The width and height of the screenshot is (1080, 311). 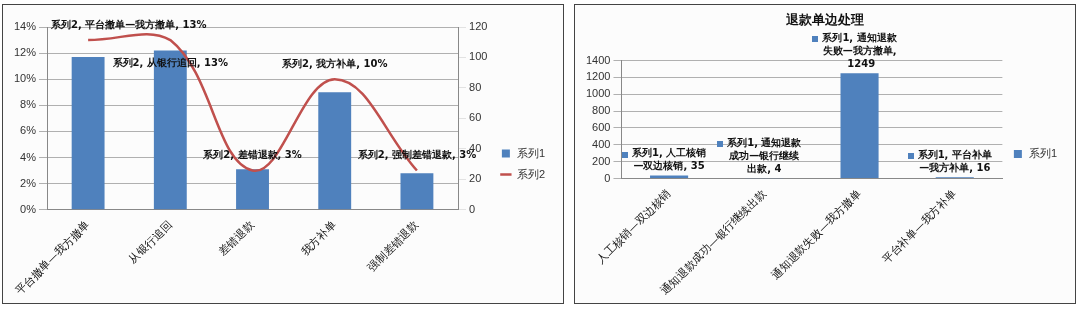 What do you see at coordinates (25, 52) in the screenshot?
I see `y-tick-label: 12%` at bounding box center [25, 52].